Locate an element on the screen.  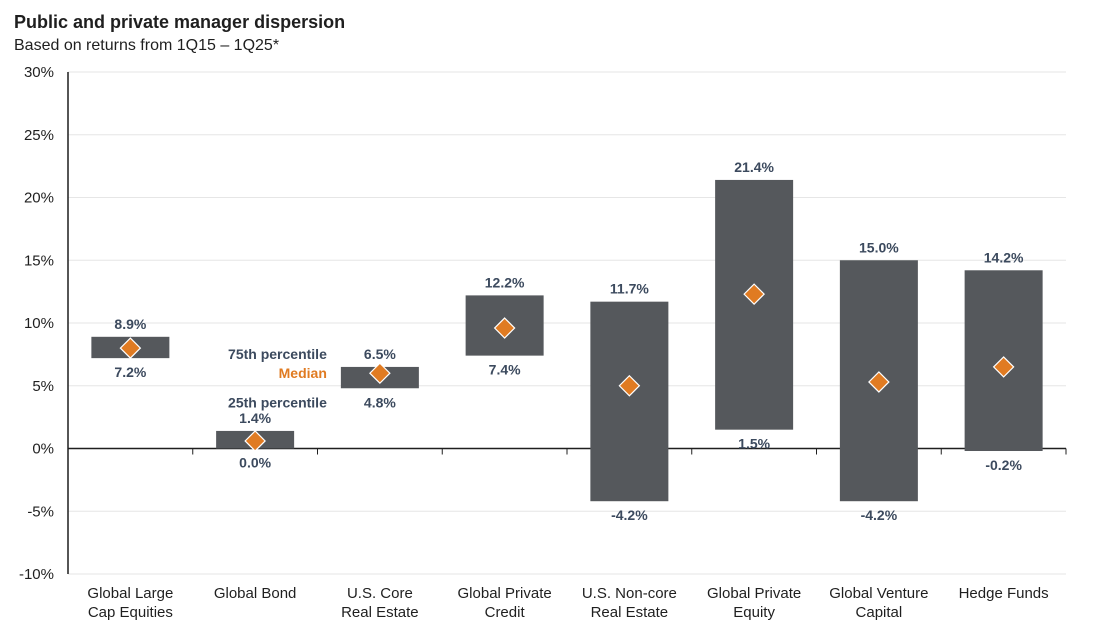
y-tick-label: -5% is located at coordinates (40, 511).